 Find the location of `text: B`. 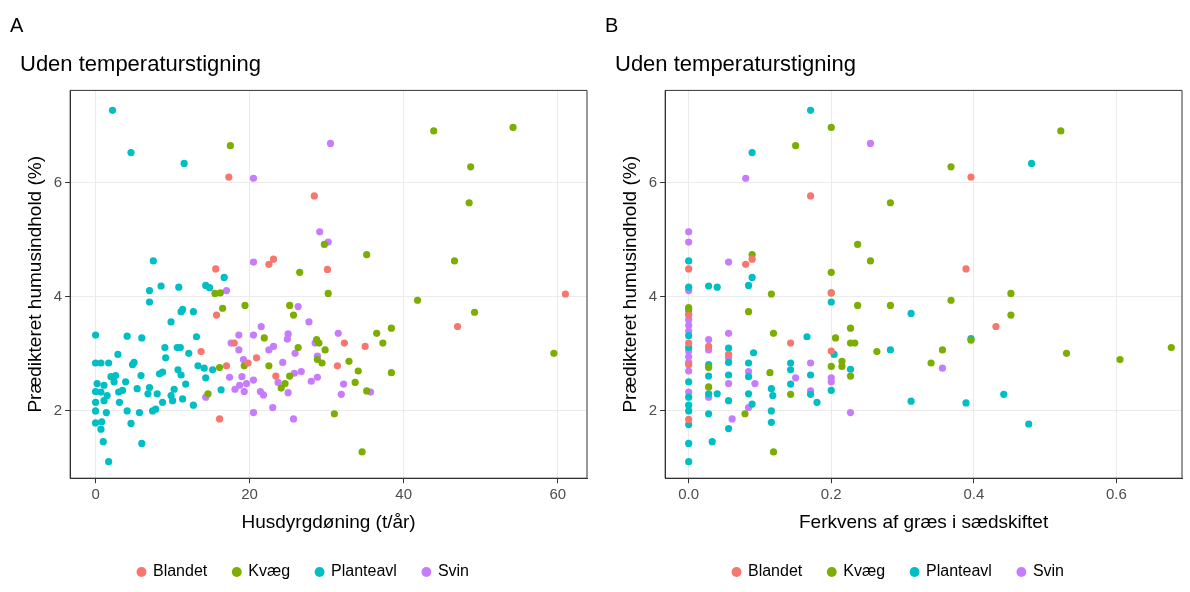

text: B is located at coordinates (612, 25).